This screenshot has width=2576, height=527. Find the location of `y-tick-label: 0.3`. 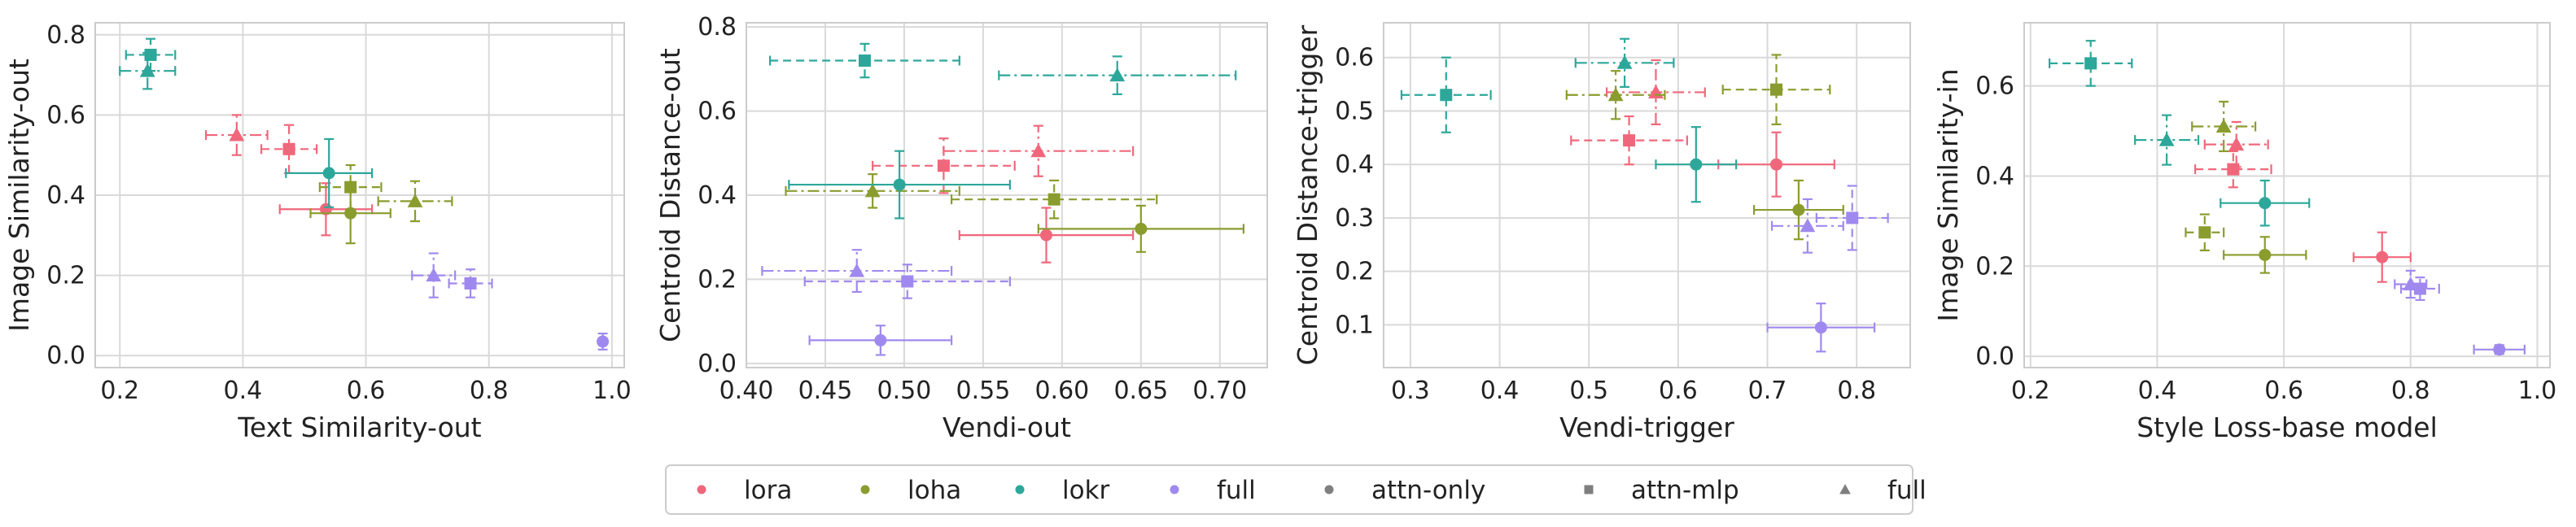

y-tick-label: 0.3 is located at coordinates (1354, 218).